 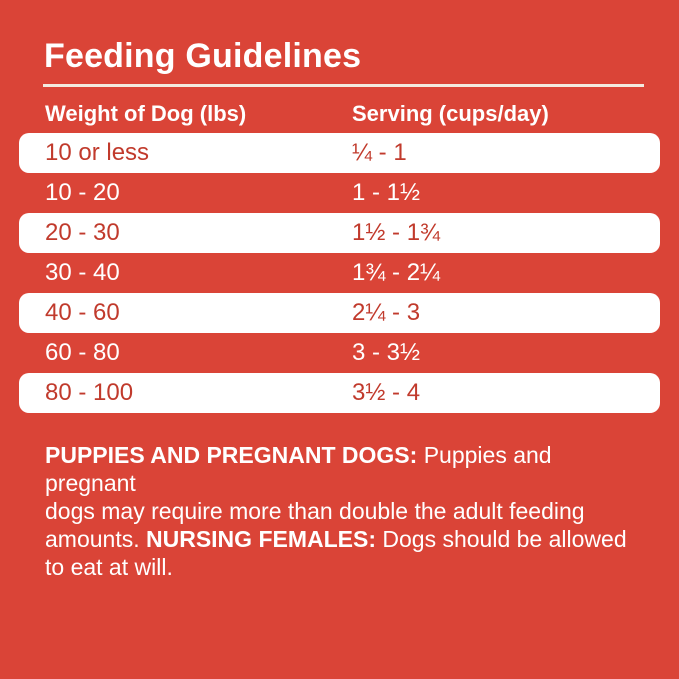 What do you see at coordinates (203, 56) in the screenshot?
I see `page-title: Feeding Guidelines` at bounding box center [203, 56].